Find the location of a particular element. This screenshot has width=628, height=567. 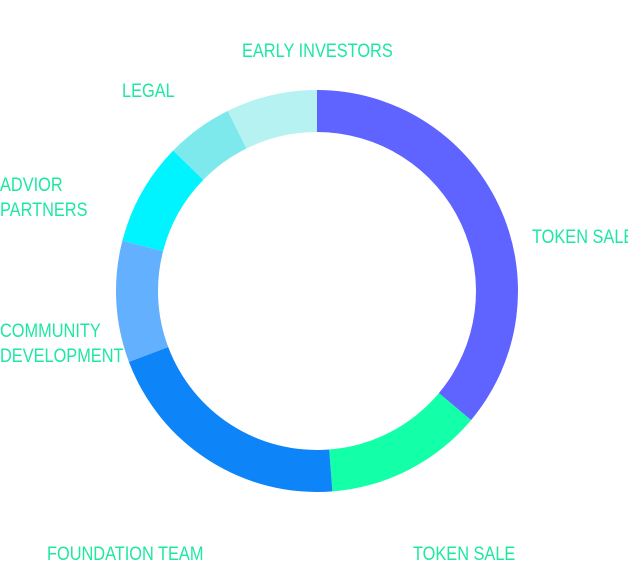

slice-label-line: EARLY INVESTORS is located at coordinates (317, 51).